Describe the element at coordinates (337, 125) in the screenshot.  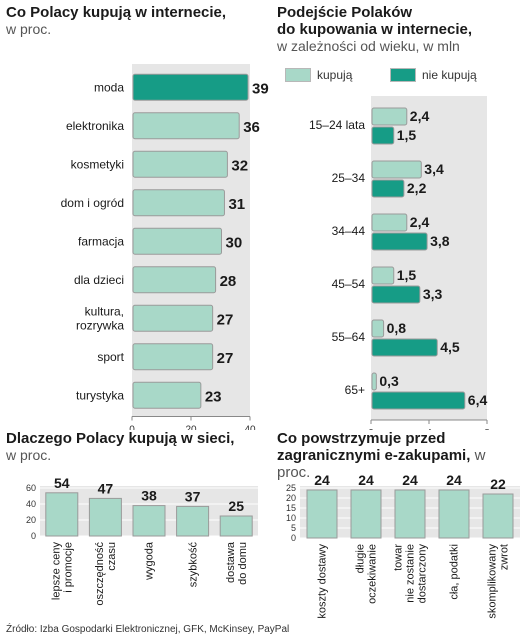
I see `chart2-category-label: 15–24 lata` at that location.